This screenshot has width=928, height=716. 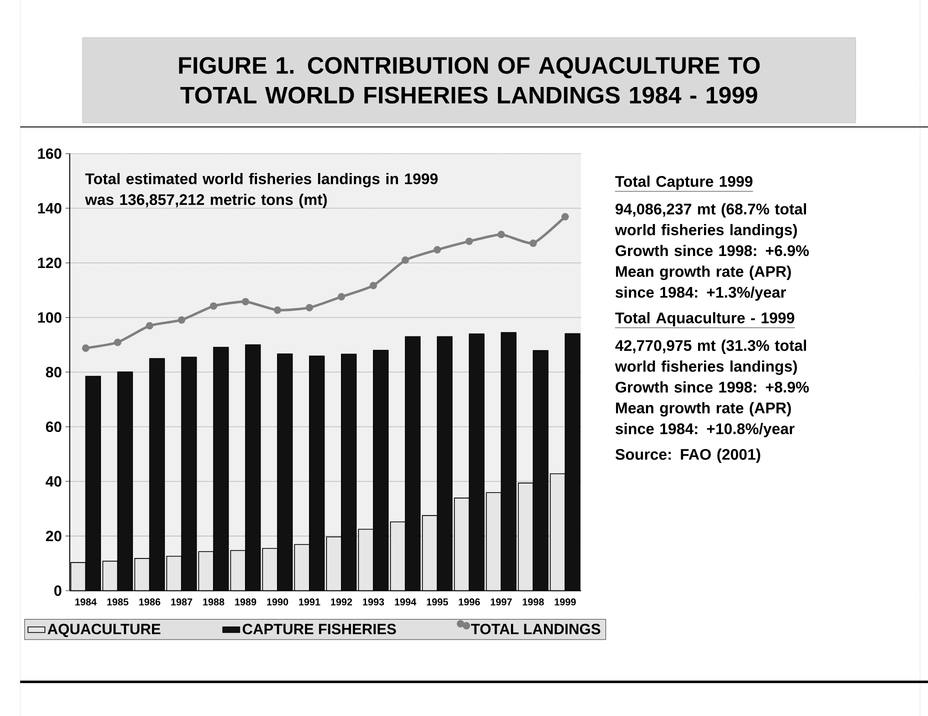 I want to click on x-tick-label: 1986, so click(x=149, y=602).